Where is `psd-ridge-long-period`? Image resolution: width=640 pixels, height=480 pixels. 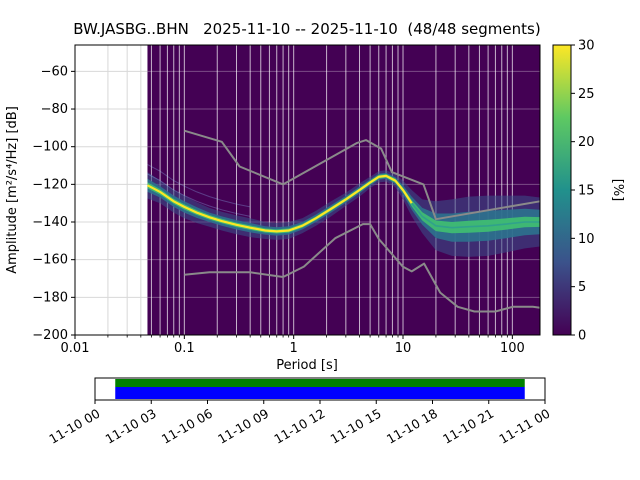
psd-ridge-long-period is located at coordinates (471, 209).